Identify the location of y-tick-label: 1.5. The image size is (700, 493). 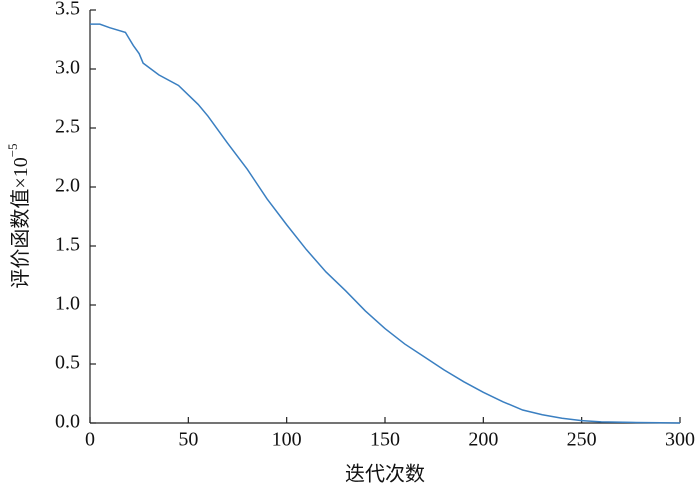
(67, 245).